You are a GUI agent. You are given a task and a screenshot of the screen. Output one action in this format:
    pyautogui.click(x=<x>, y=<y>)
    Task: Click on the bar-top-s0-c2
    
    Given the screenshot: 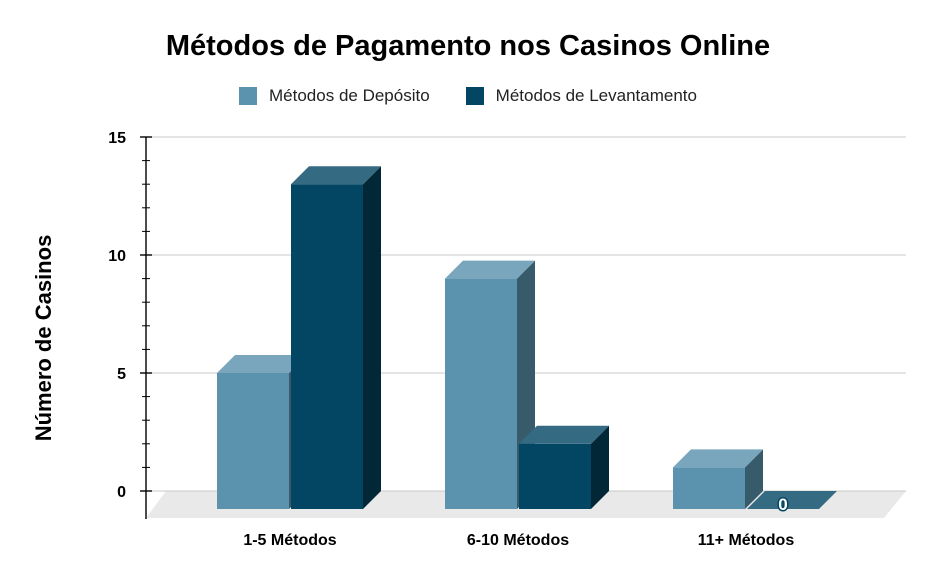 What is the action you would take?
    pyautogui.click(x=718, y=458)
    